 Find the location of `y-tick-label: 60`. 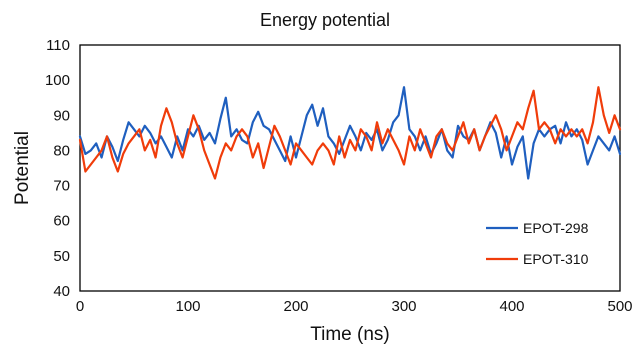

y-tick-label: 60 is located at coordinates (61, 221).